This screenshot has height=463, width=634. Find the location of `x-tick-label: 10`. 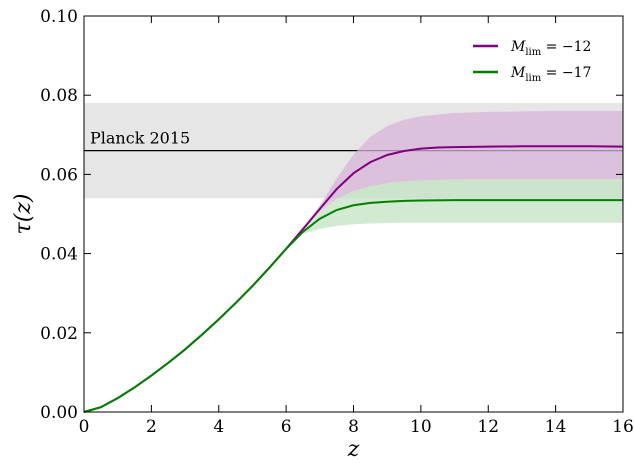

x-tick-label: 10 is located at coordinates (421, 427).